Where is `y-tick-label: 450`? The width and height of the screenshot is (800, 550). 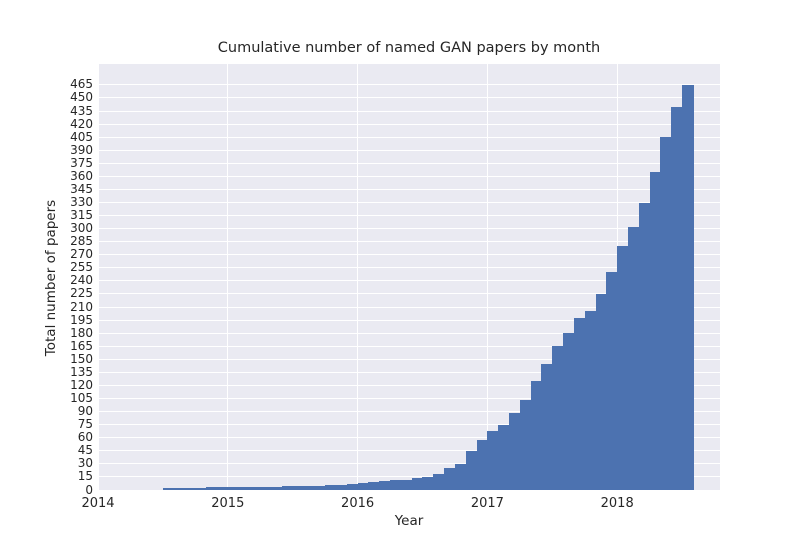 y-tick-label: 450 is located at coordinates (81, 97).